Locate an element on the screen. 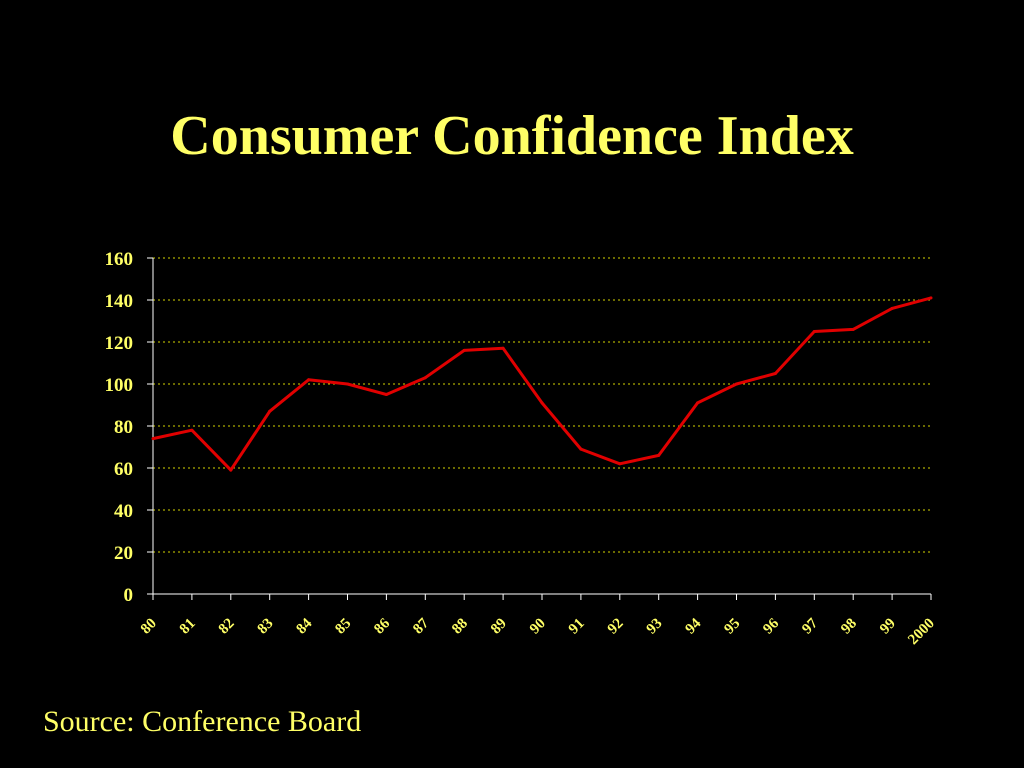 The image size is (1024, 768). x-tick-label: 80 is located at coordinates (149, 627).